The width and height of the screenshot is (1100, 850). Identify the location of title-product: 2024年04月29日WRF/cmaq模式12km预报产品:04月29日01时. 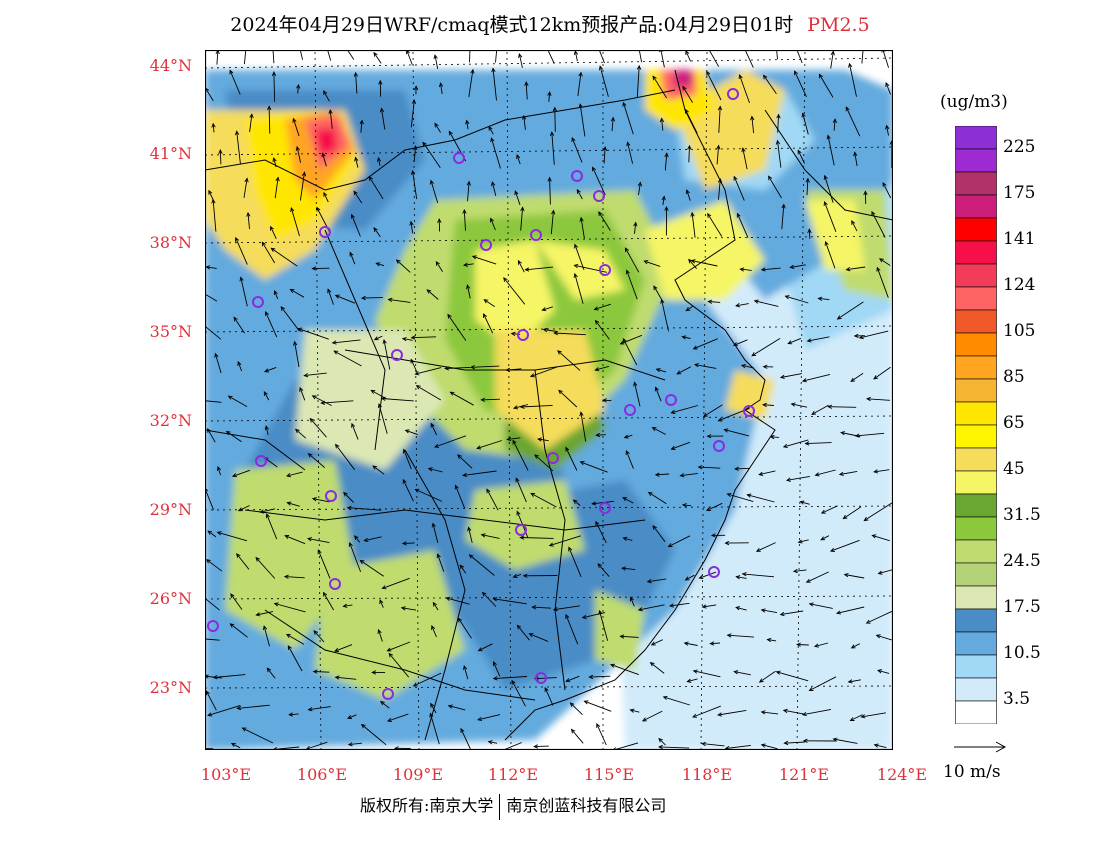
(512, 25).